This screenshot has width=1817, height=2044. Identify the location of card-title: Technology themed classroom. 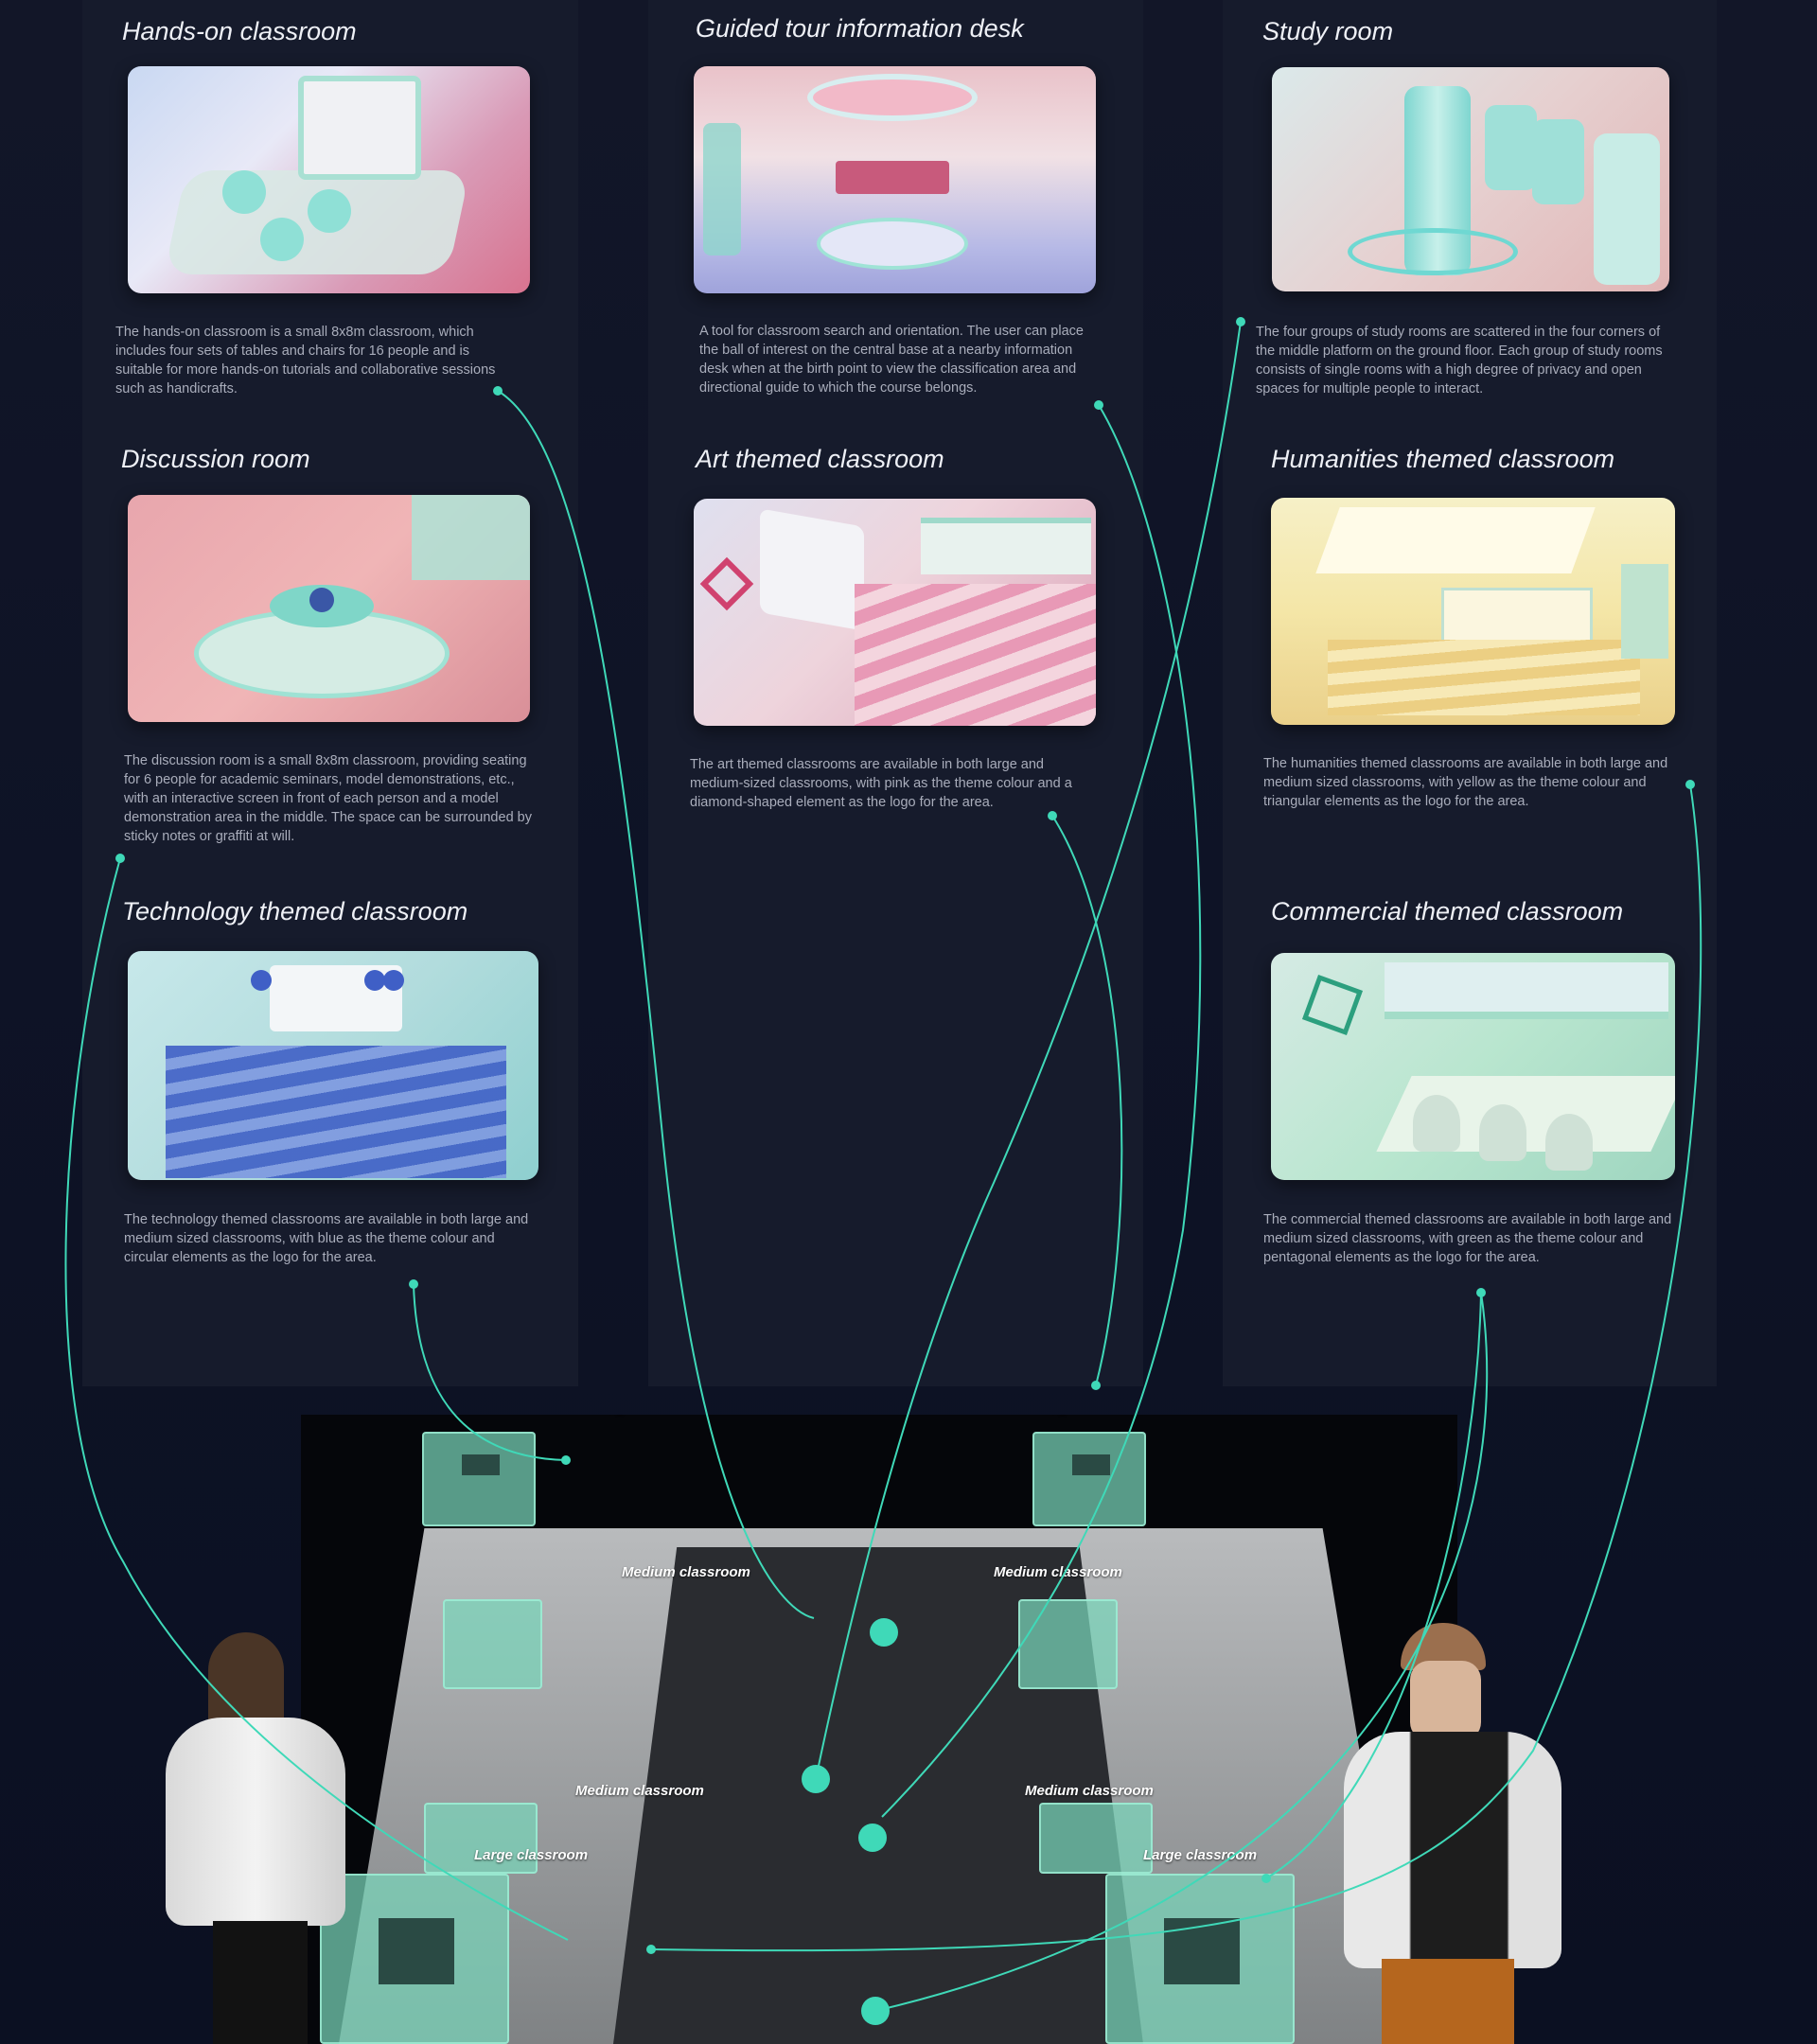
(295, 911).